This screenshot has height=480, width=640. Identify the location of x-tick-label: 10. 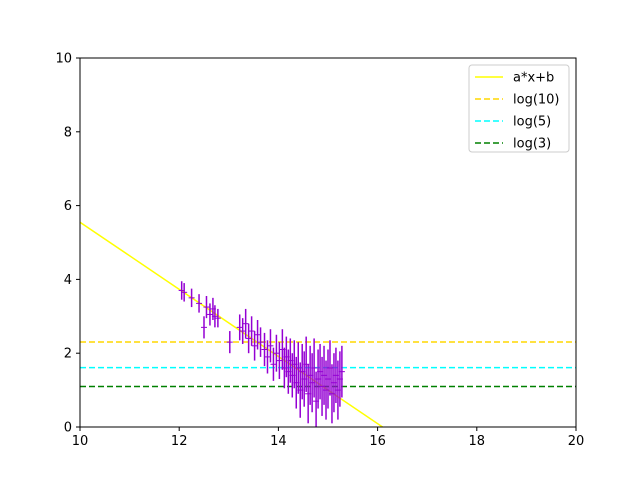
(80, 441).